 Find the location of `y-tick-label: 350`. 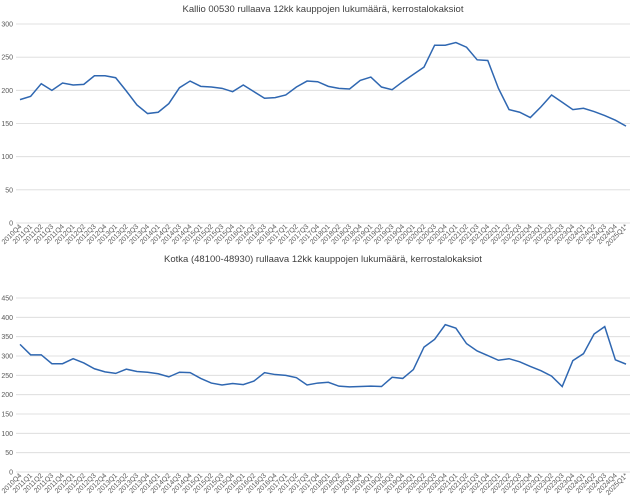

y-tick-label: 350 is located at coordinates (7, 337).